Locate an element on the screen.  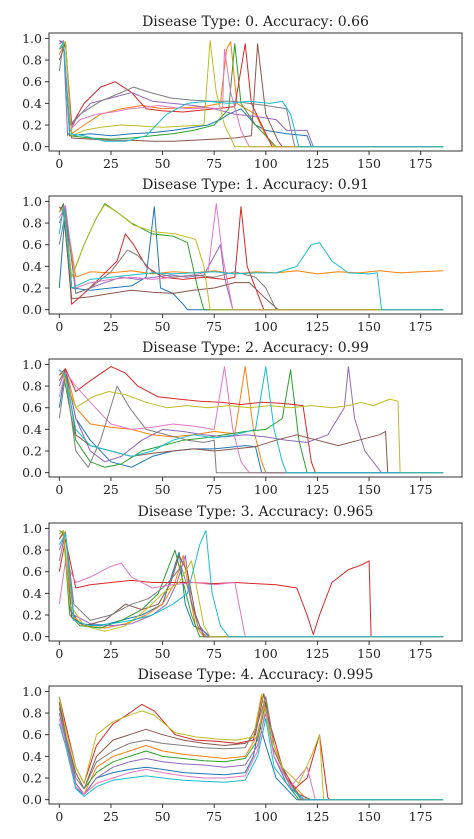
panel-title: Disease Type: 1. Accuracy: 0.91 is located at coordinates (255, 185).